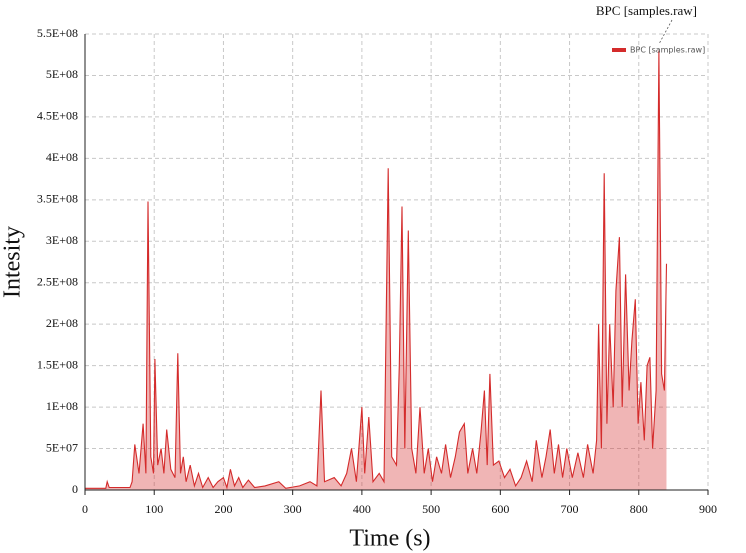 The width and height of the screenshot is (746, 553). What do you see at coordinates (57, 281) in the screenshot?
I see `y-tick-label: 2.5E+08` at bounding box center [57, 281].